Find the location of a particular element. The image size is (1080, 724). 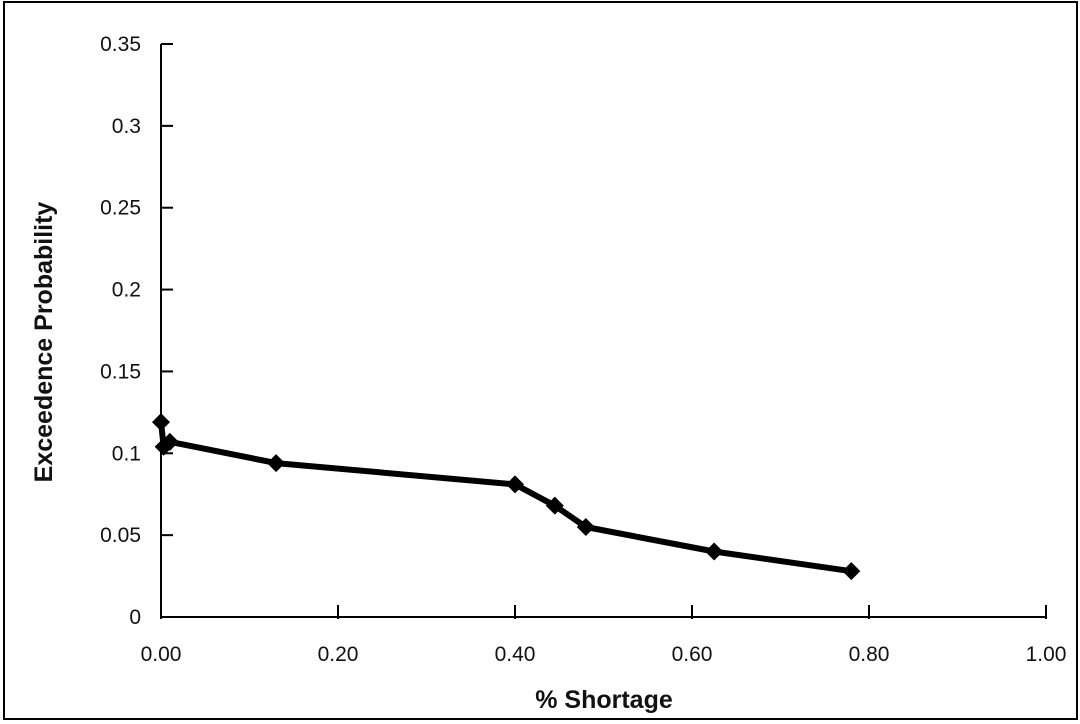

y-tick-label: 0.3 is located at coordinates (126, 126).